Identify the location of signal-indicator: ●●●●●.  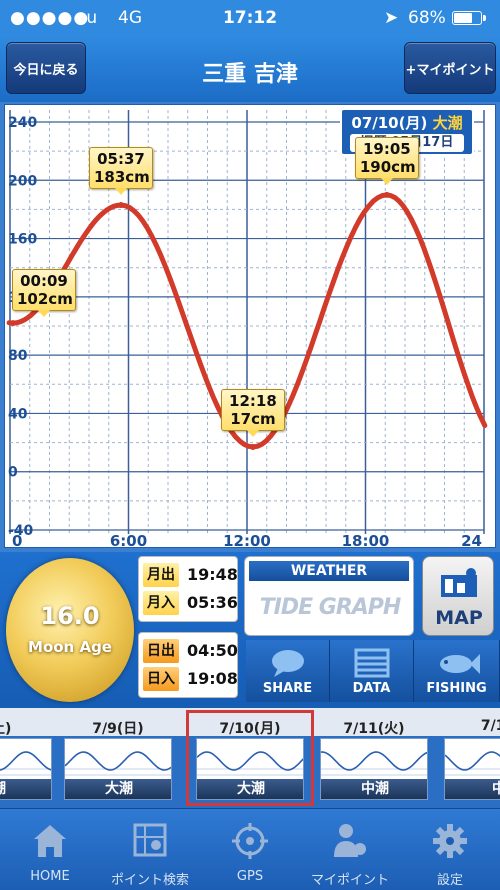
(50, 18).